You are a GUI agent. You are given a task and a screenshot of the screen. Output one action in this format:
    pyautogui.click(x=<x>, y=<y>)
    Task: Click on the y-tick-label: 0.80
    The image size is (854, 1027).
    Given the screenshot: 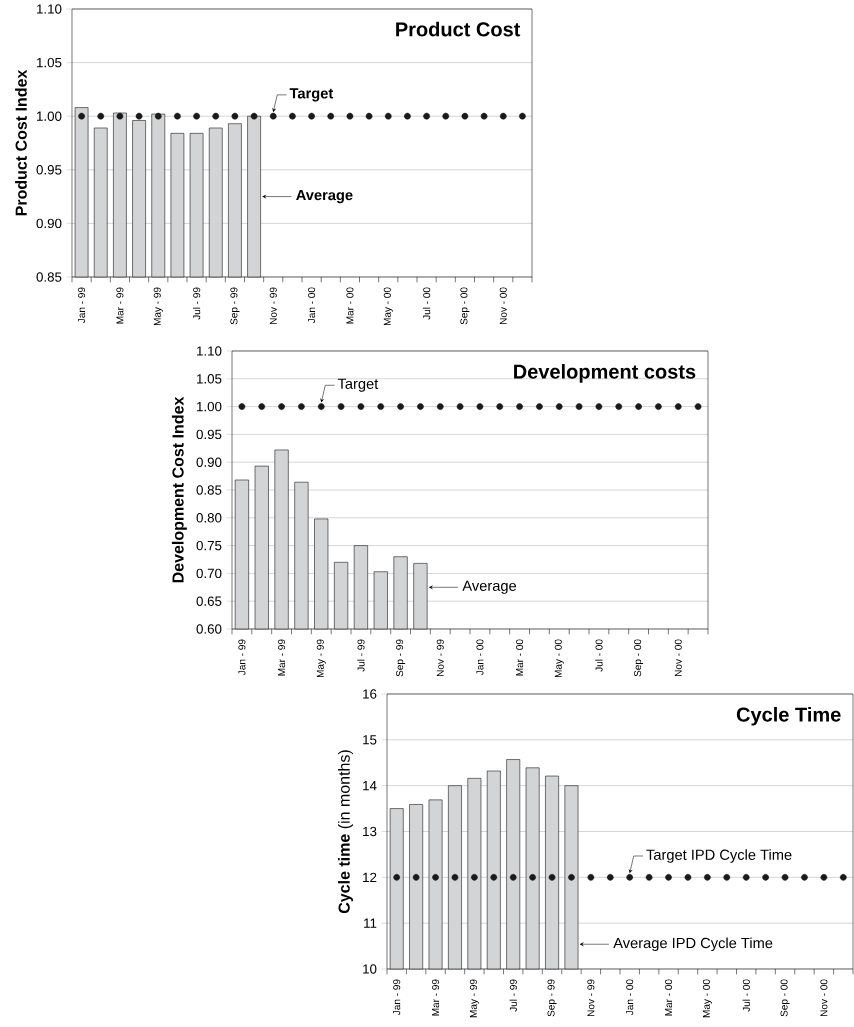 What is the action you would take?
    pyautogui.click(x=209, y=518)
    